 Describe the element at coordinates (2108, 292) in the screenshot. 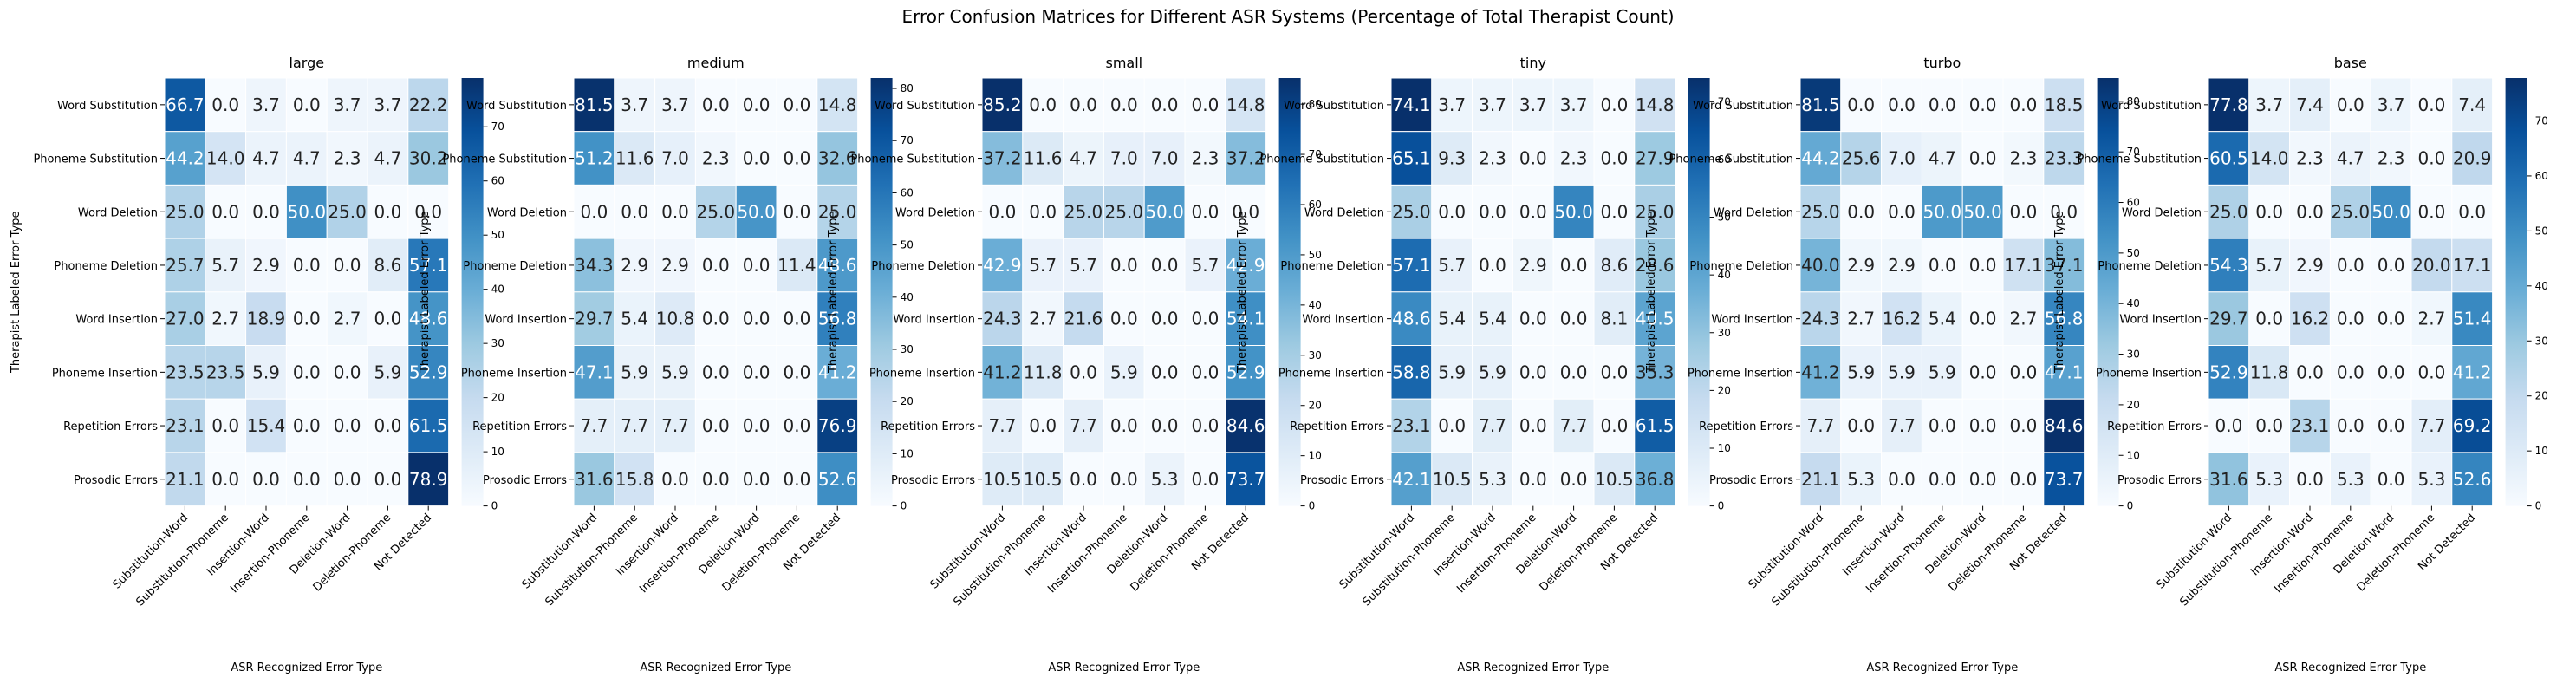

I see `colorbar` at that location.